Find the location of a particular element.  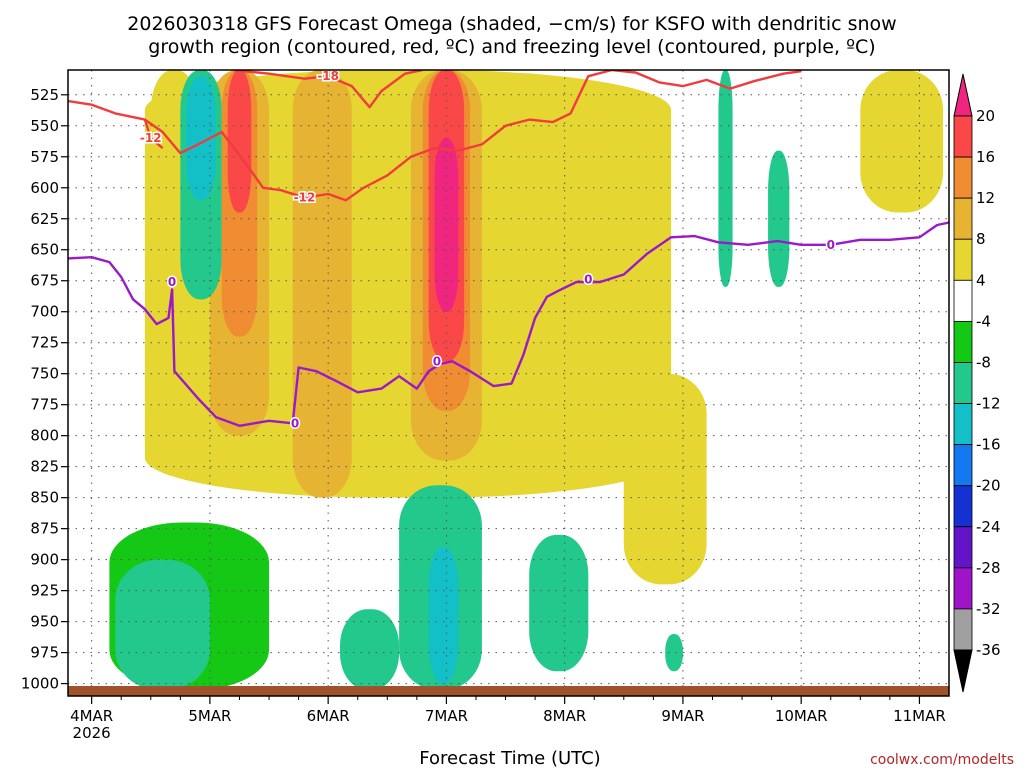

colorbar: 20 16 12 8 4 -4 -8 -12 -16 -20 -24 -28 -32 -36 is located at coordinates (977, 383).